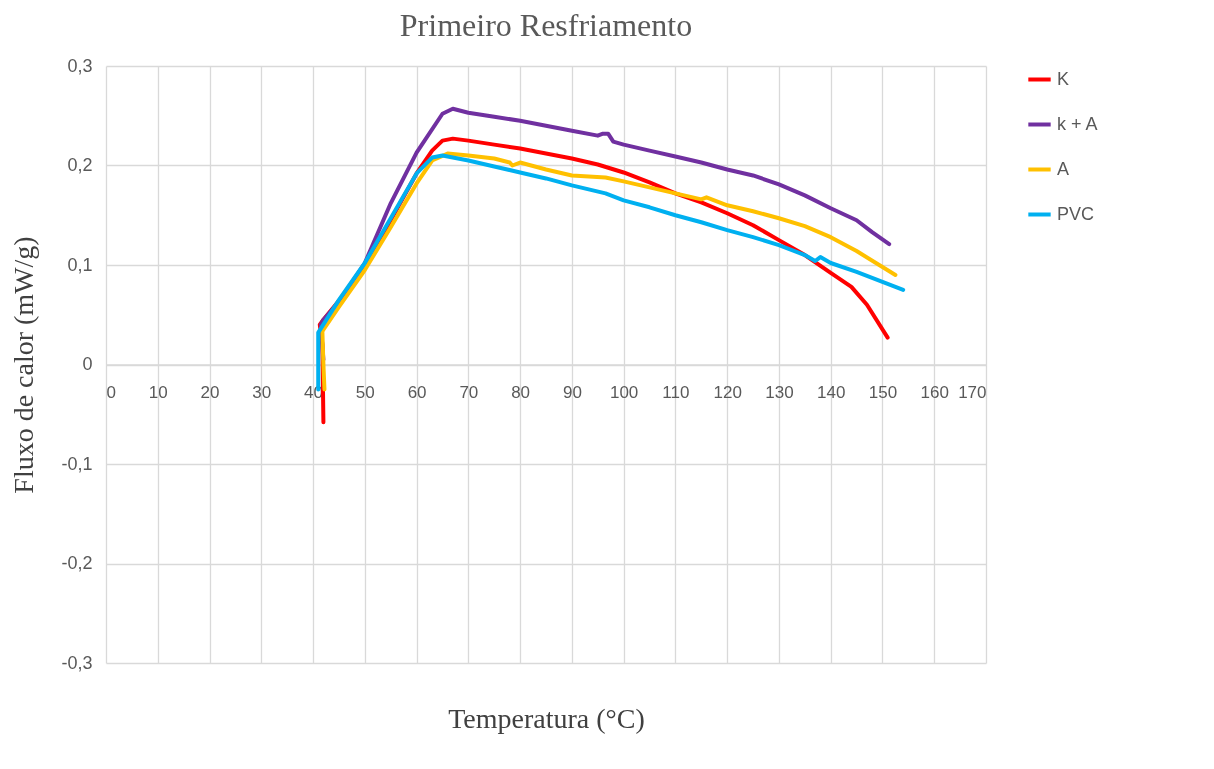 Image resolution: width=1214 pixels, height=769 pixels. I want to click on x-tick-label: 110, so click(676, 392).